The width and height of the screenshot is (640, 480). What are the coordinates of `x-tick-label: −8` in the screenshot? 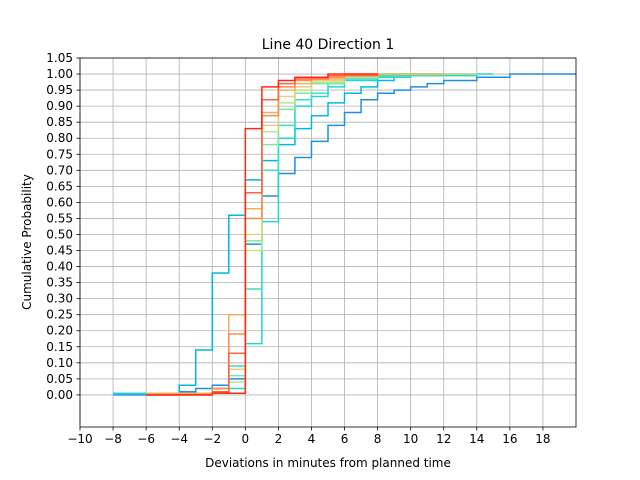 It's located at (113, 439).